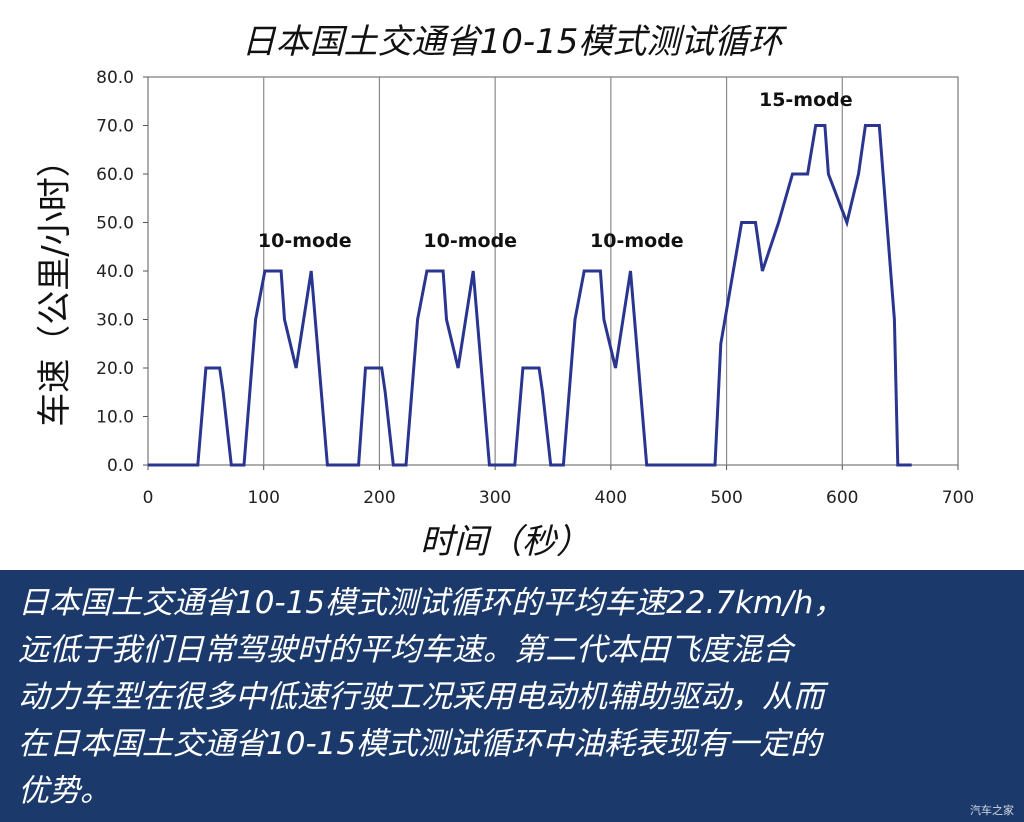  I want to click on y-tick-label: 70.0, so click(115, 127).